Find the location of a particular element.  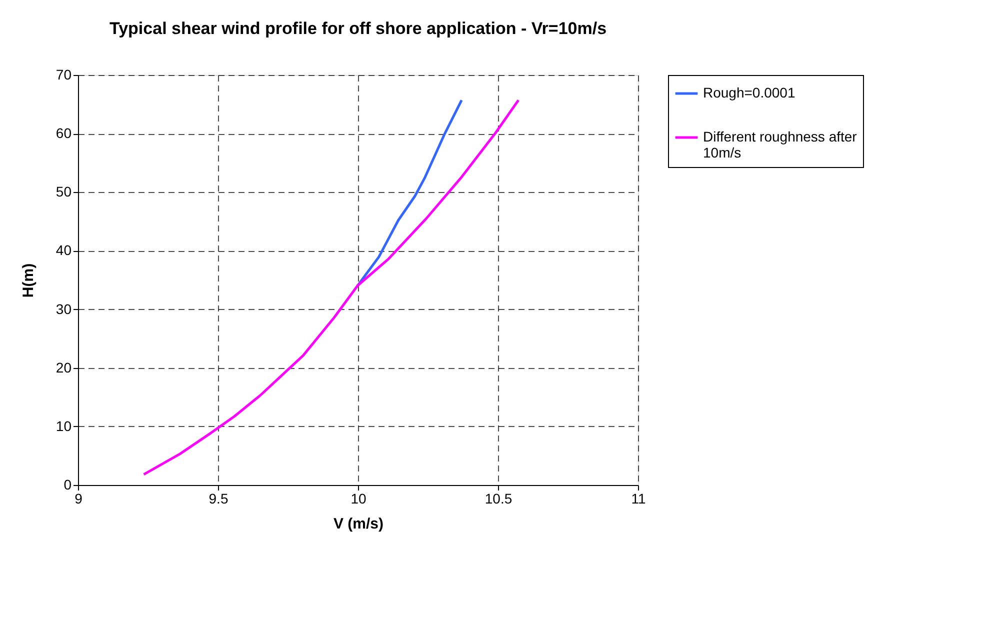

x-axis-title: V (m/s) is located at coordinates (358, 524).